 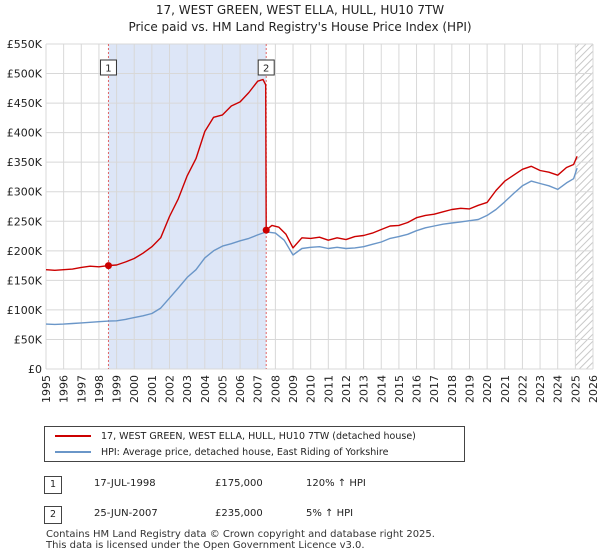 I want to click on y-tick-label-1: £50K, so click(x=28, y=339).